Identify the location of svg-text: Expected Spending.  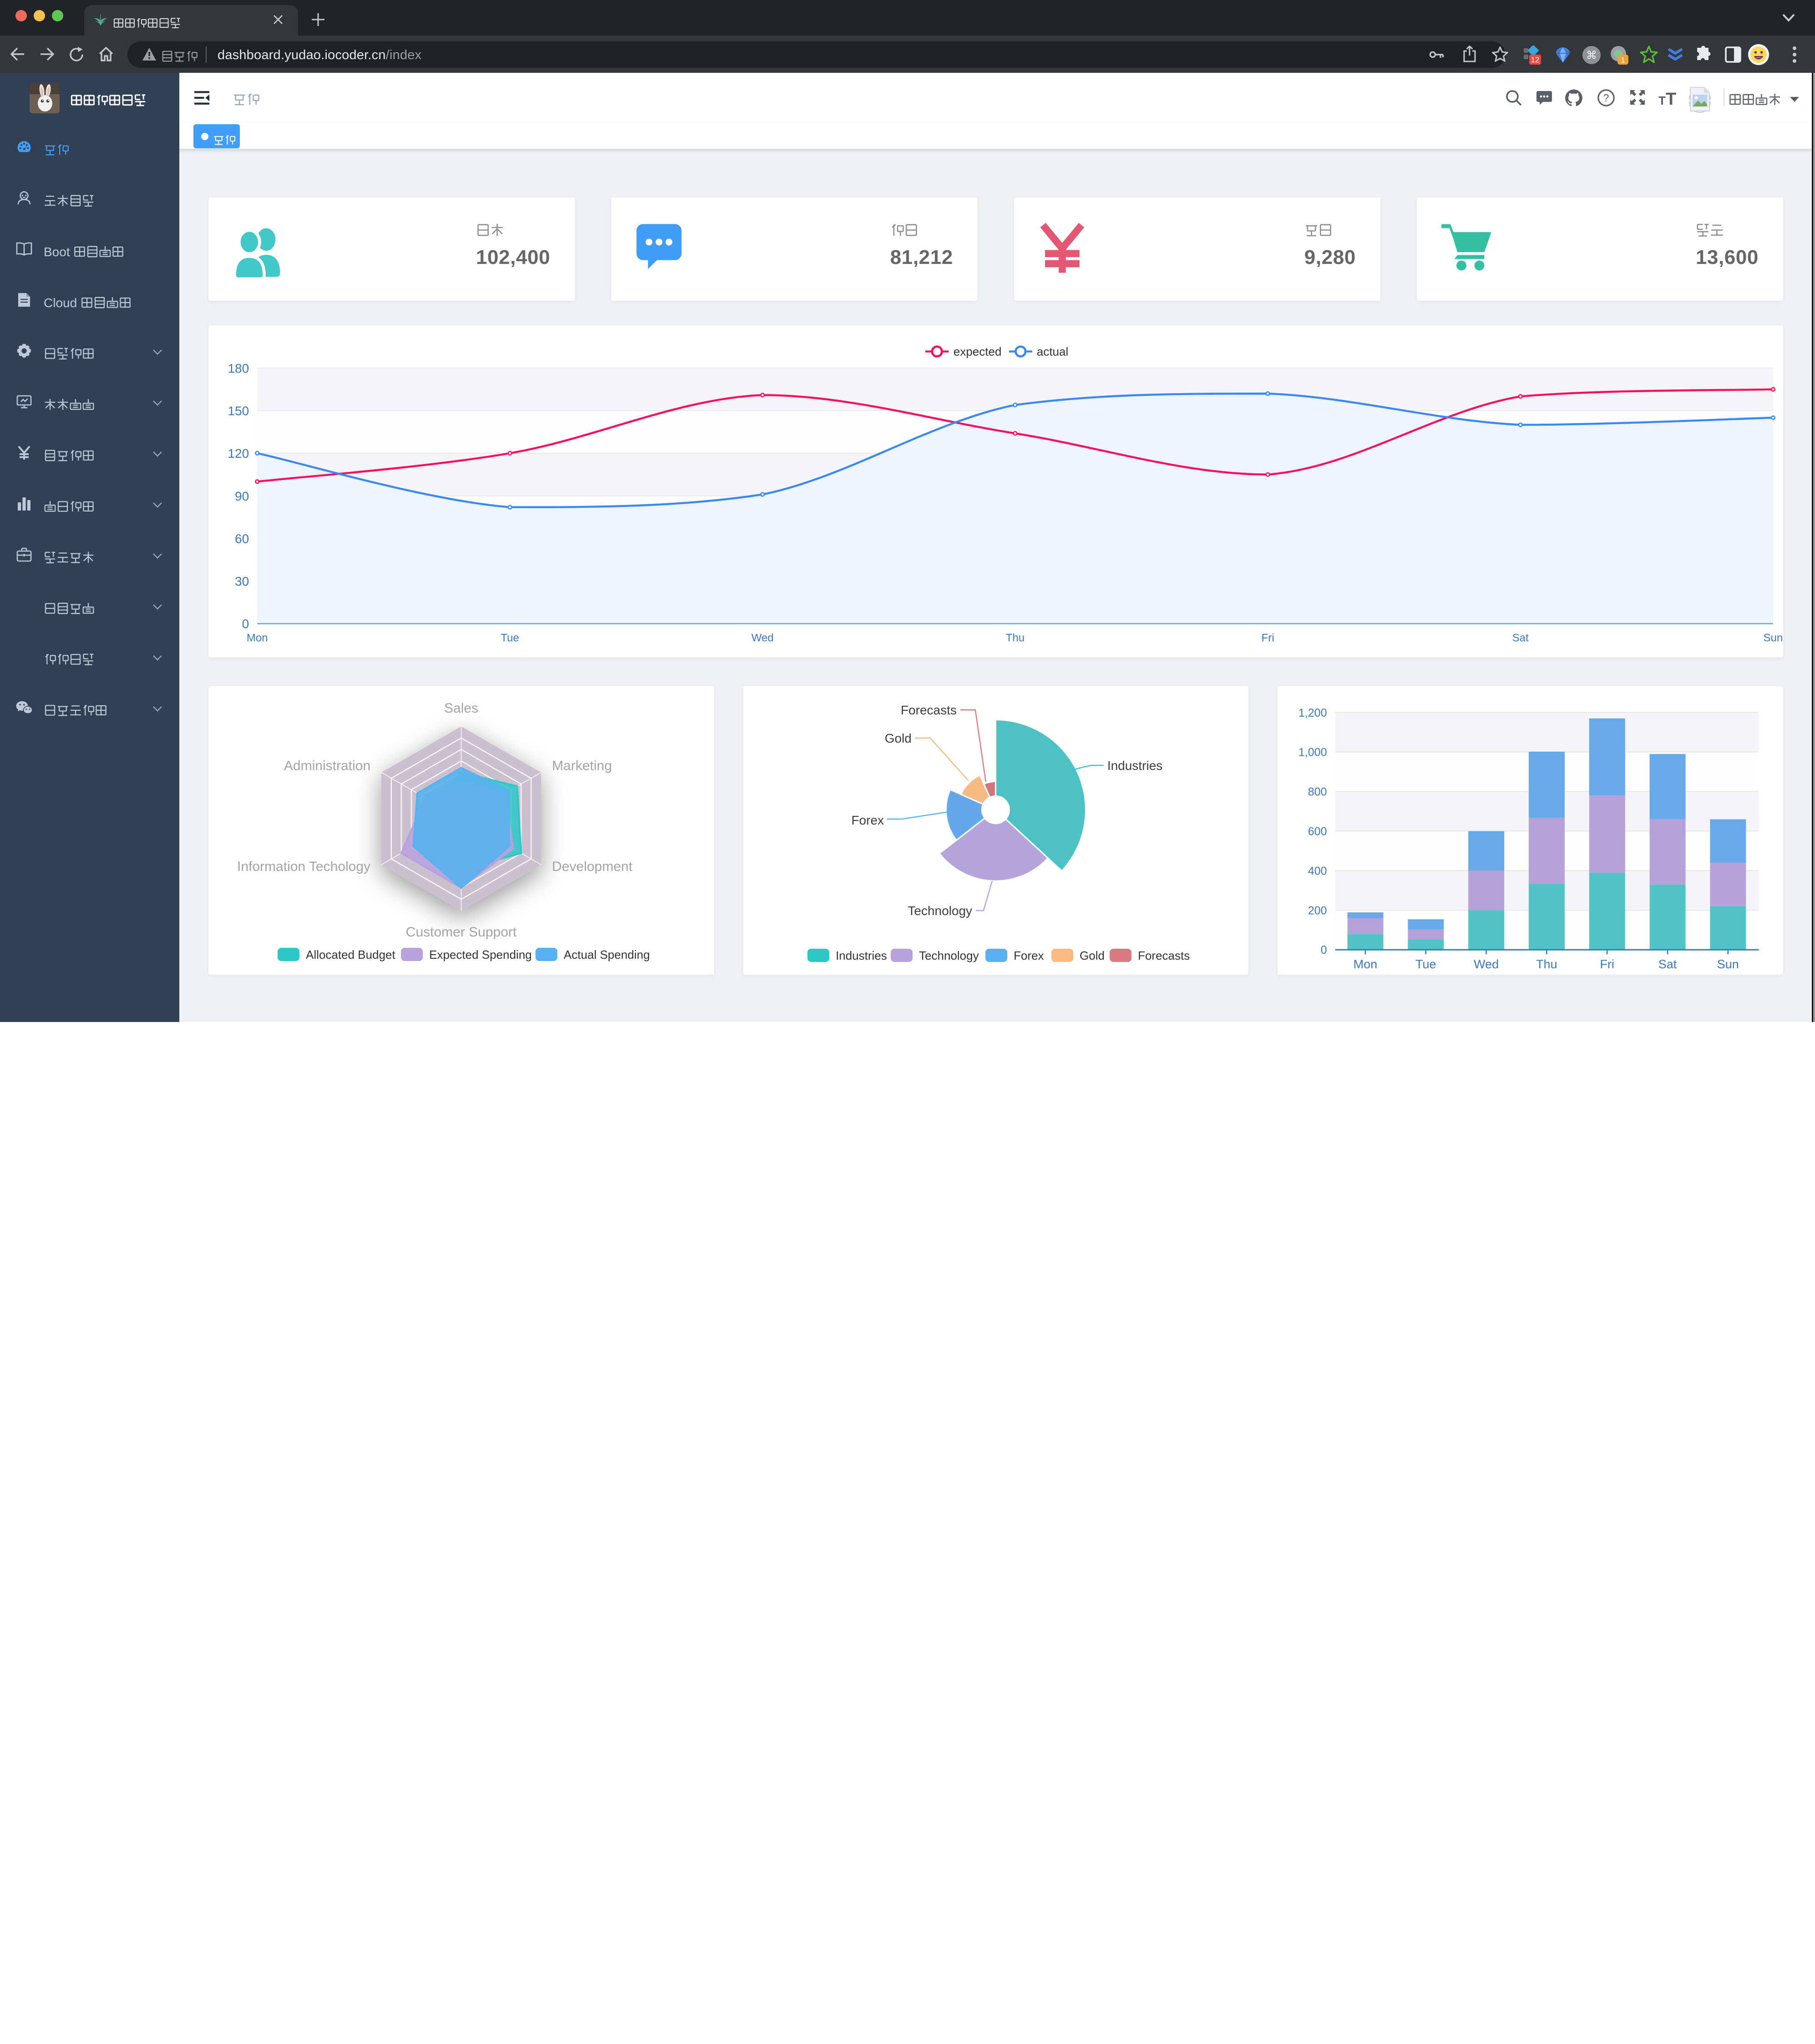
(480, 954).